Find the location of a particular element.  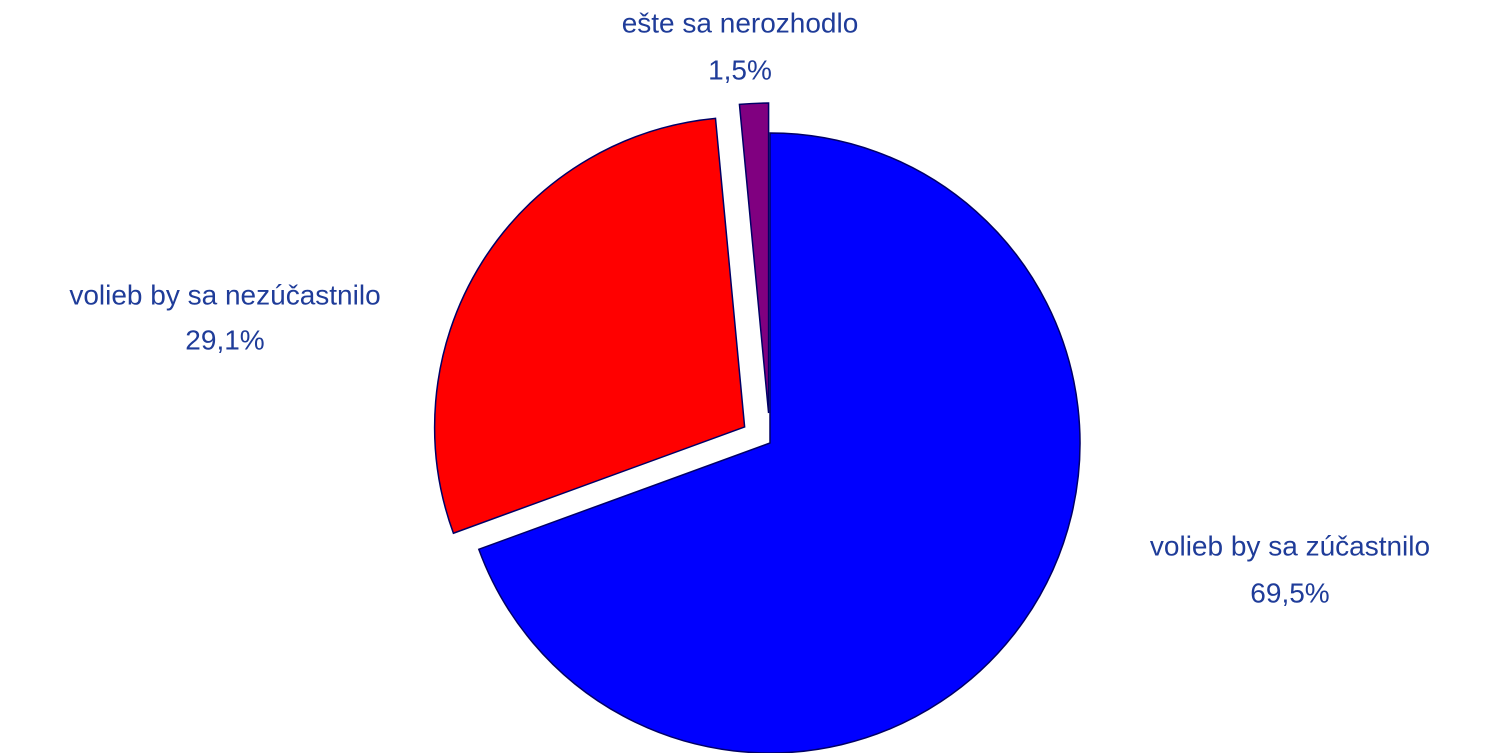

slice-value-label: 1,5% is located at coordinates (740, 69).